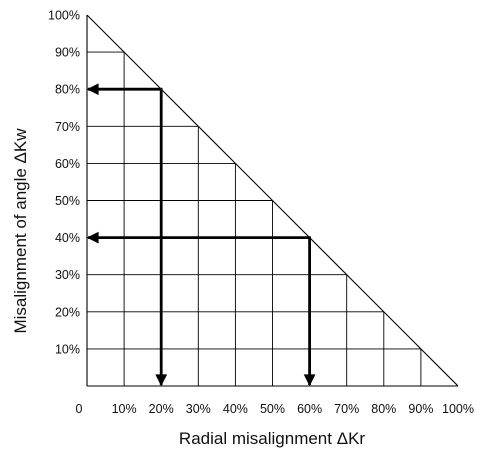 The width and height of the screenshot is (492, 454). What do you see at coordinates (64, 183) in the screenshot?
I see `y-axis-tick-labels: 10% 20% 30% 40% 50% 60% 70% 80% 90% 100%` at bounding box center [64, 183].